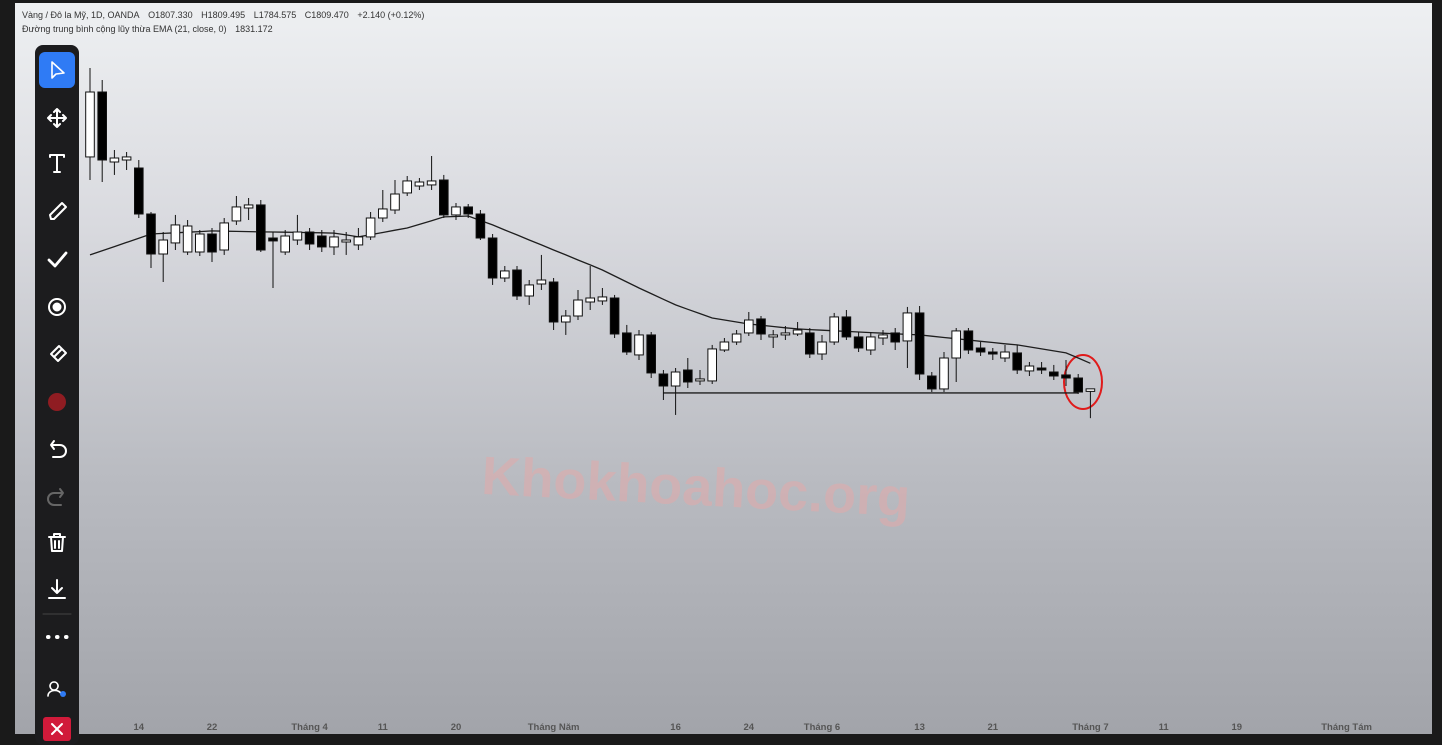 Image resolution: width=1442 pixels, height=745 pixels. I want to click on text-tool, so click(57, 163).